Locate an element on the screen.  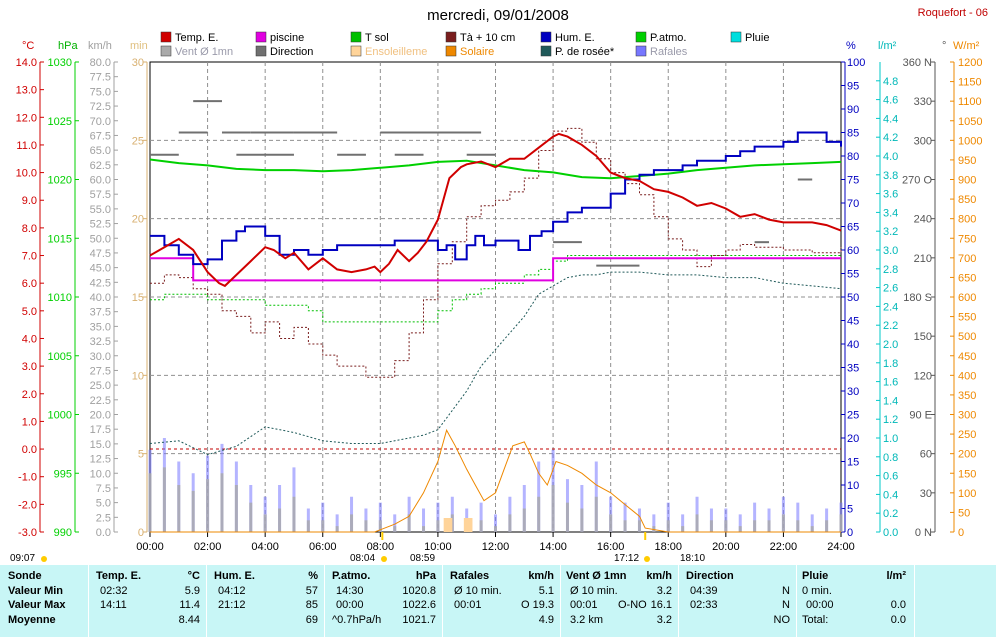
vent-tick-label: 20.0 is located at coordinates (100, 416).